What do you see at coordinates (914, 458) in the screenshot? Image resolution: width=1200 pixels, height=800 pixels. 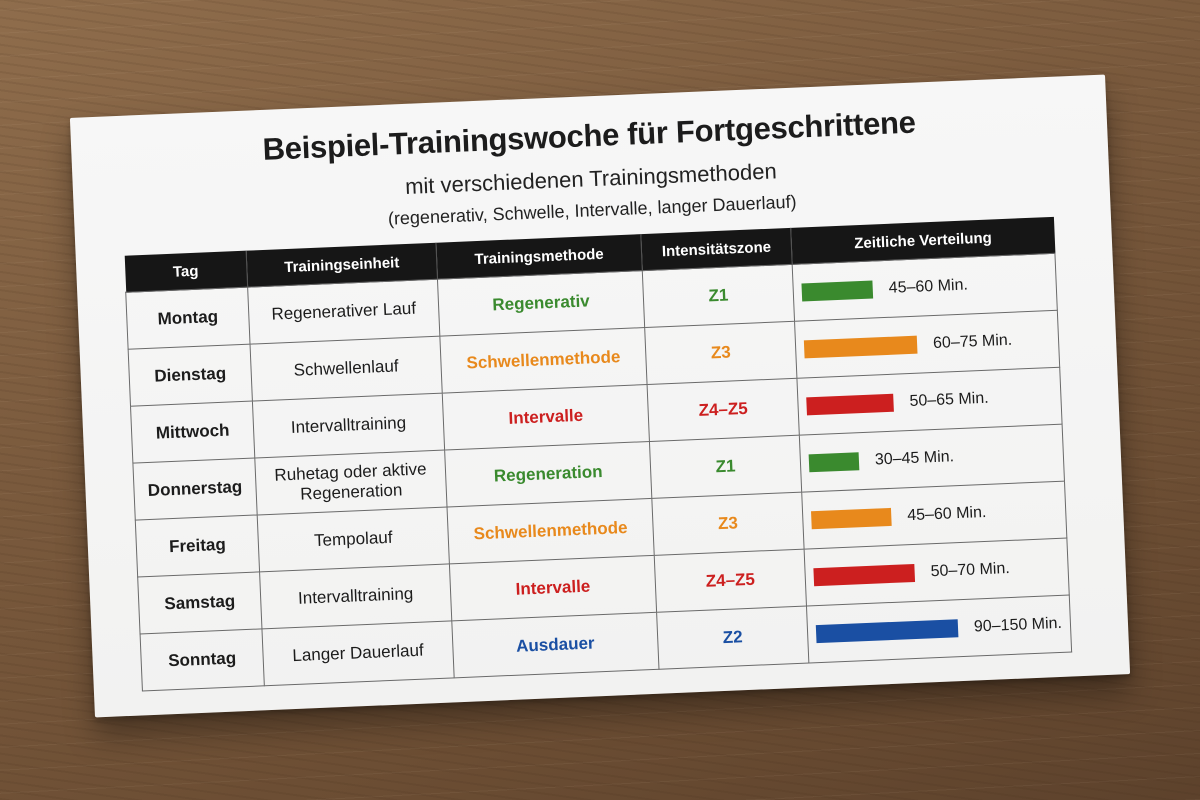 I see `duration-label: 30–45 Min.` at bounding box center [914, 458].